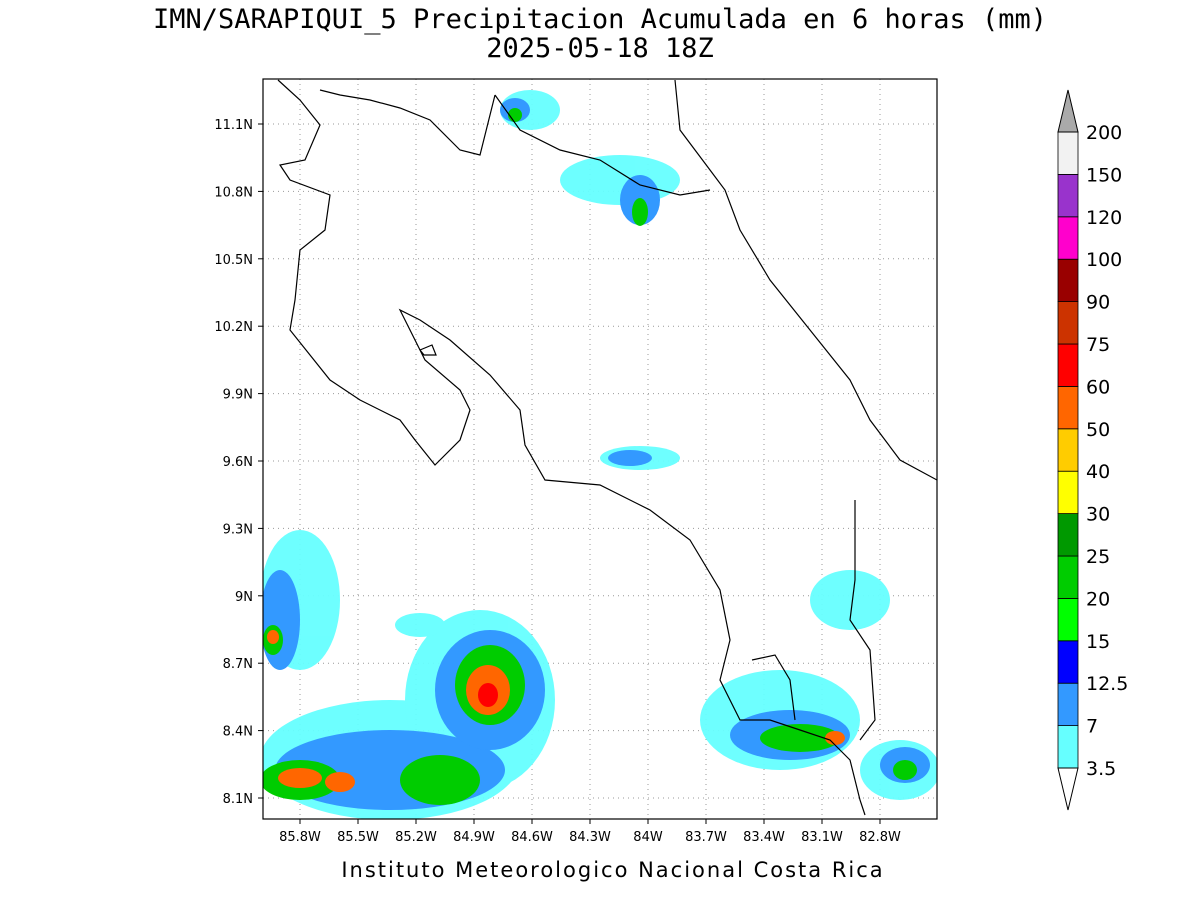  What do you see at coordinates (600, 48) in the screenshot?
I see `subtitle: 2025-05-18 18Z` at bounding box center [600, 48].